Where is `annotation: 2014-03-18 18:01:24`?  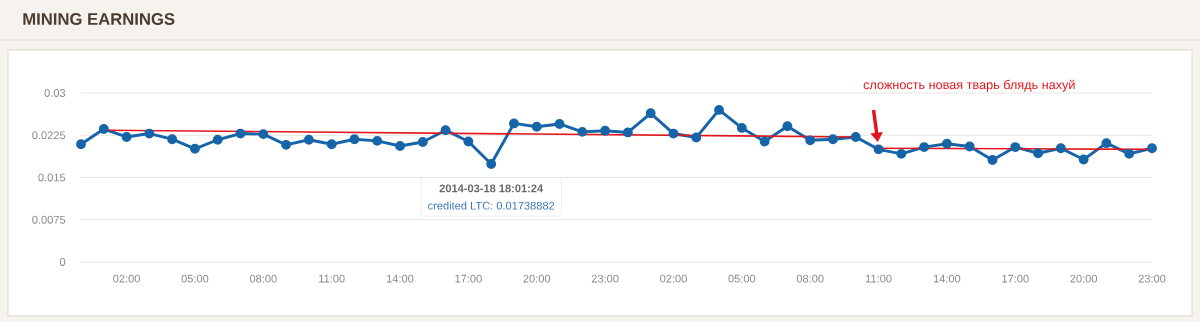
annotation: 2014-03-18 18:01:24 is located at coordinates (491, 188).